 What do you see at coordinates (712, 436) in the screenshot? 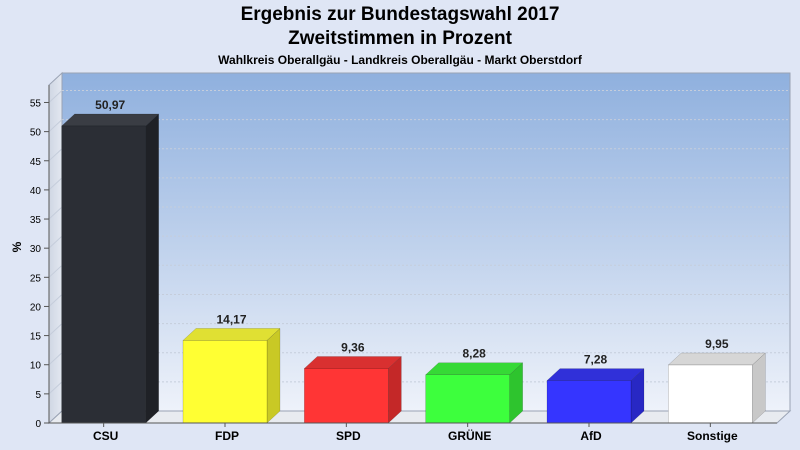
I see `x-tick-label: Sonstige` at bounding box center [712, 436].